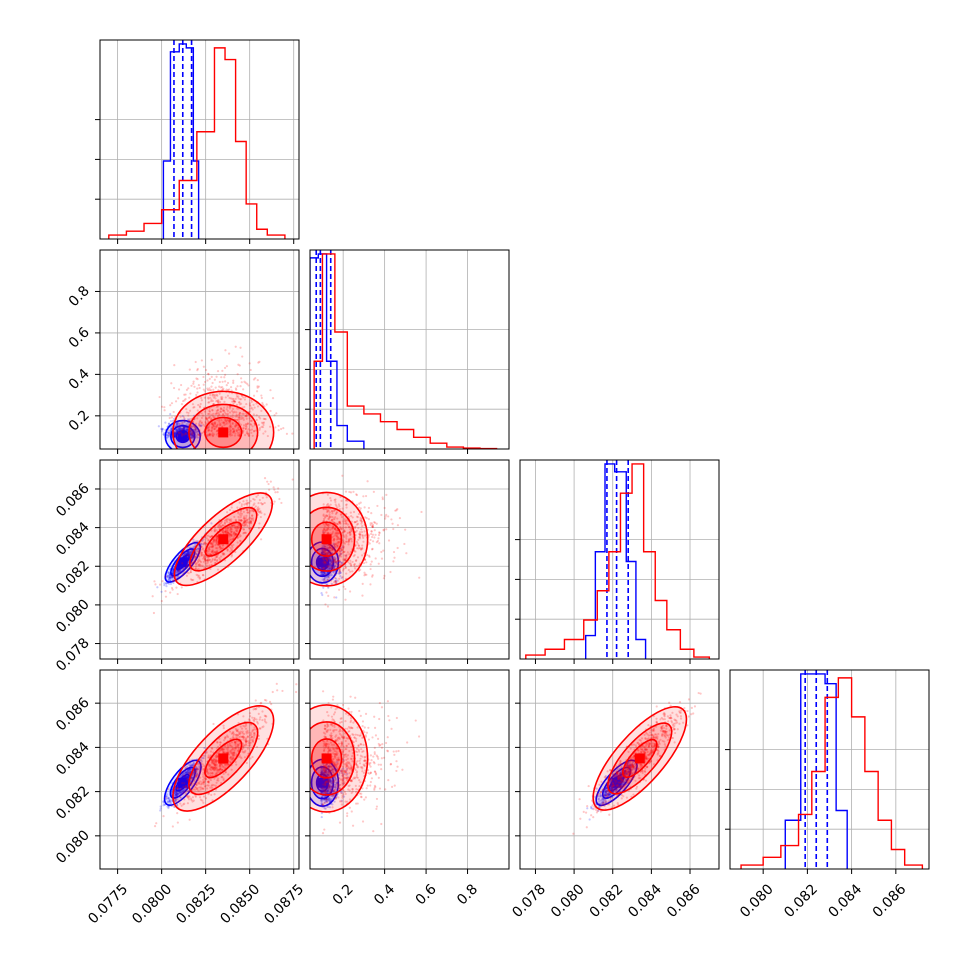 The image size is (970, 974). I want to click on y-tick-label: 0.8, so click(79, 296).